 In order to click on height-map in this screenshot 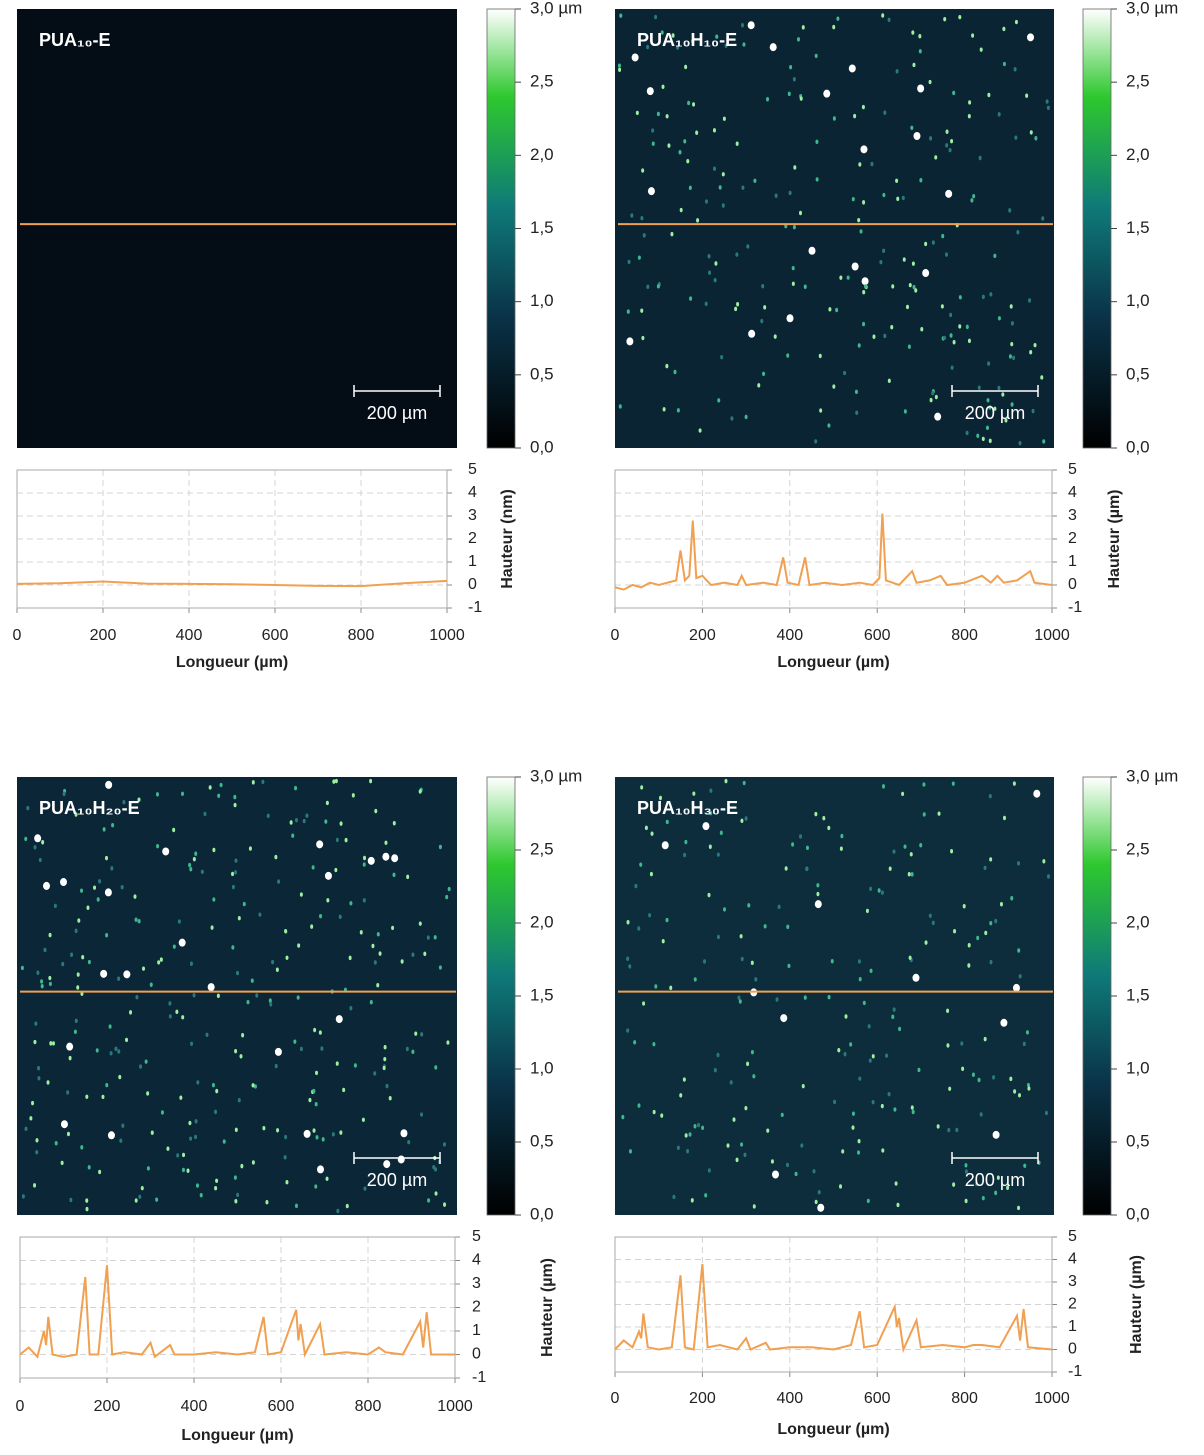, I will do `click(834, 996)`.